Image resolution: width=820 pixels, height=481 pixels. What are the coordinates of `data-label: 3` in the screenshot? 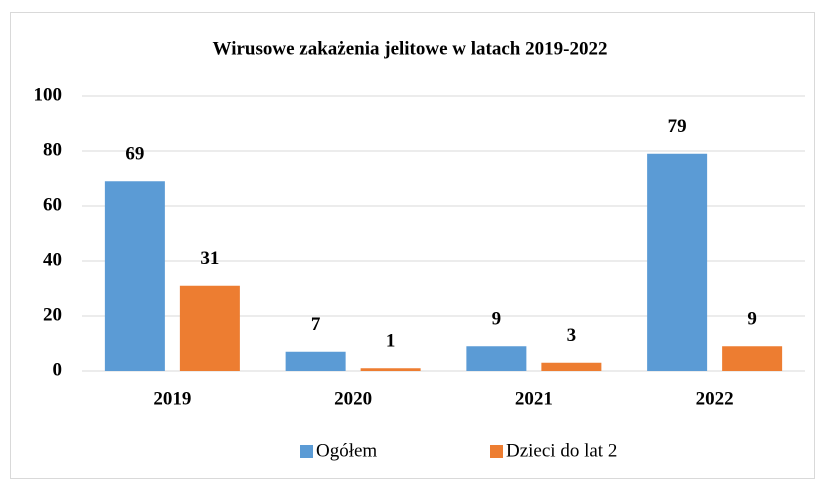 It's located at (572, 335).